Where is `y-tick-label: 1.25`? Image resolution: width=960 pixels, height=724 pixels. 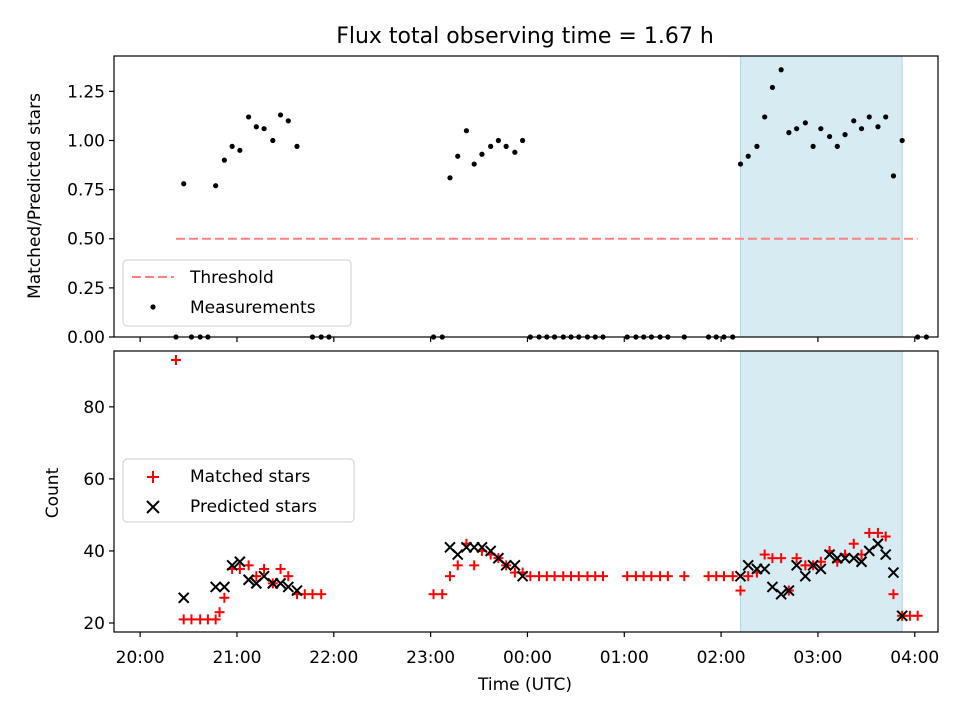 y-tick-label: 1.25 is located at coordinates (86, 92).